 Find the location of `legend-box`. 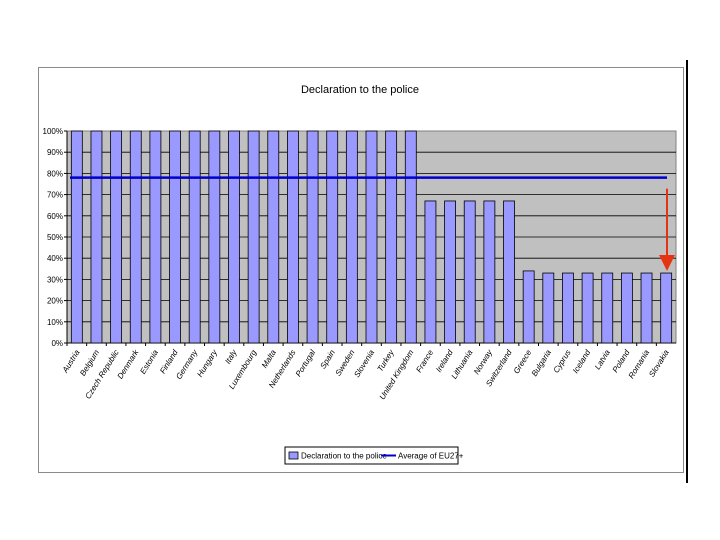

legend-box is located at coordinates (371, 455).